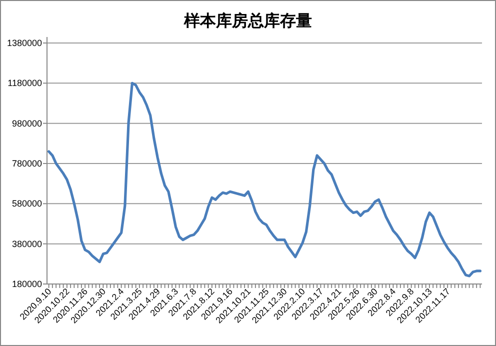  What do you see at coordinates (247, 20) in the screenshot?
I see `chart-title: 样本库房总库存量` at bounding box center [247, 20].